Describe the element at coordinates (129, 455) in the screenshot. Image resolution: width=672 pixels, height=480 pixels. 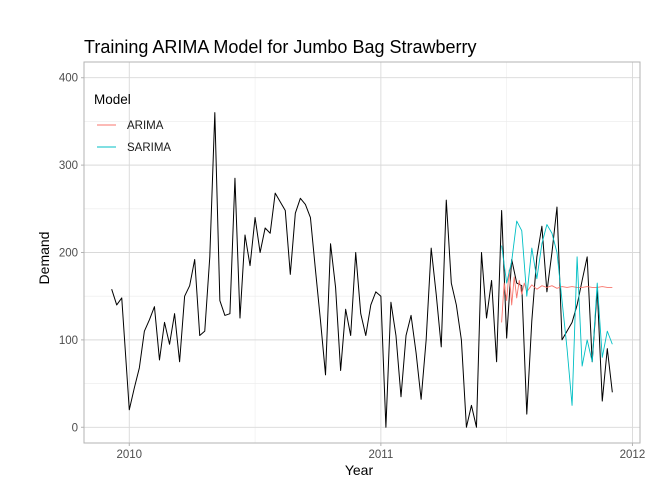
I see `x-tick-label: 2010` at that location.